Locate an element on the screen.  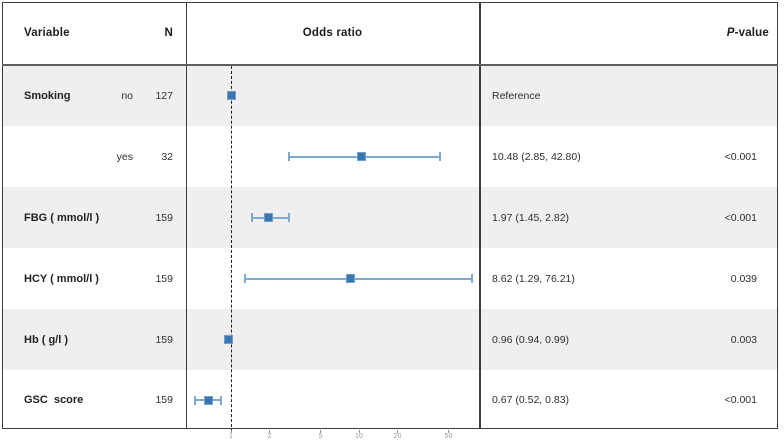
reference-dashed-line is located at coordinates (231, 249).